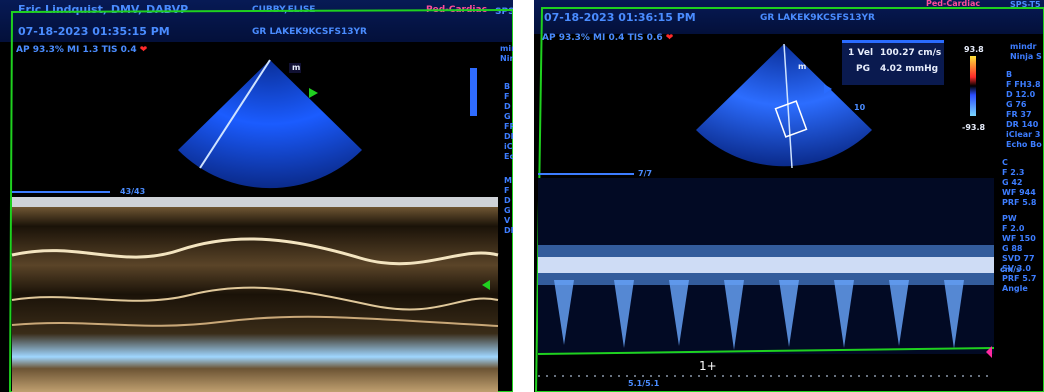 This screenshot has width=1044, height=392. What do you see at coordinates (973, 86) in the screenshot?
I see `color-scale-bar` at bounding box center [973, 86].